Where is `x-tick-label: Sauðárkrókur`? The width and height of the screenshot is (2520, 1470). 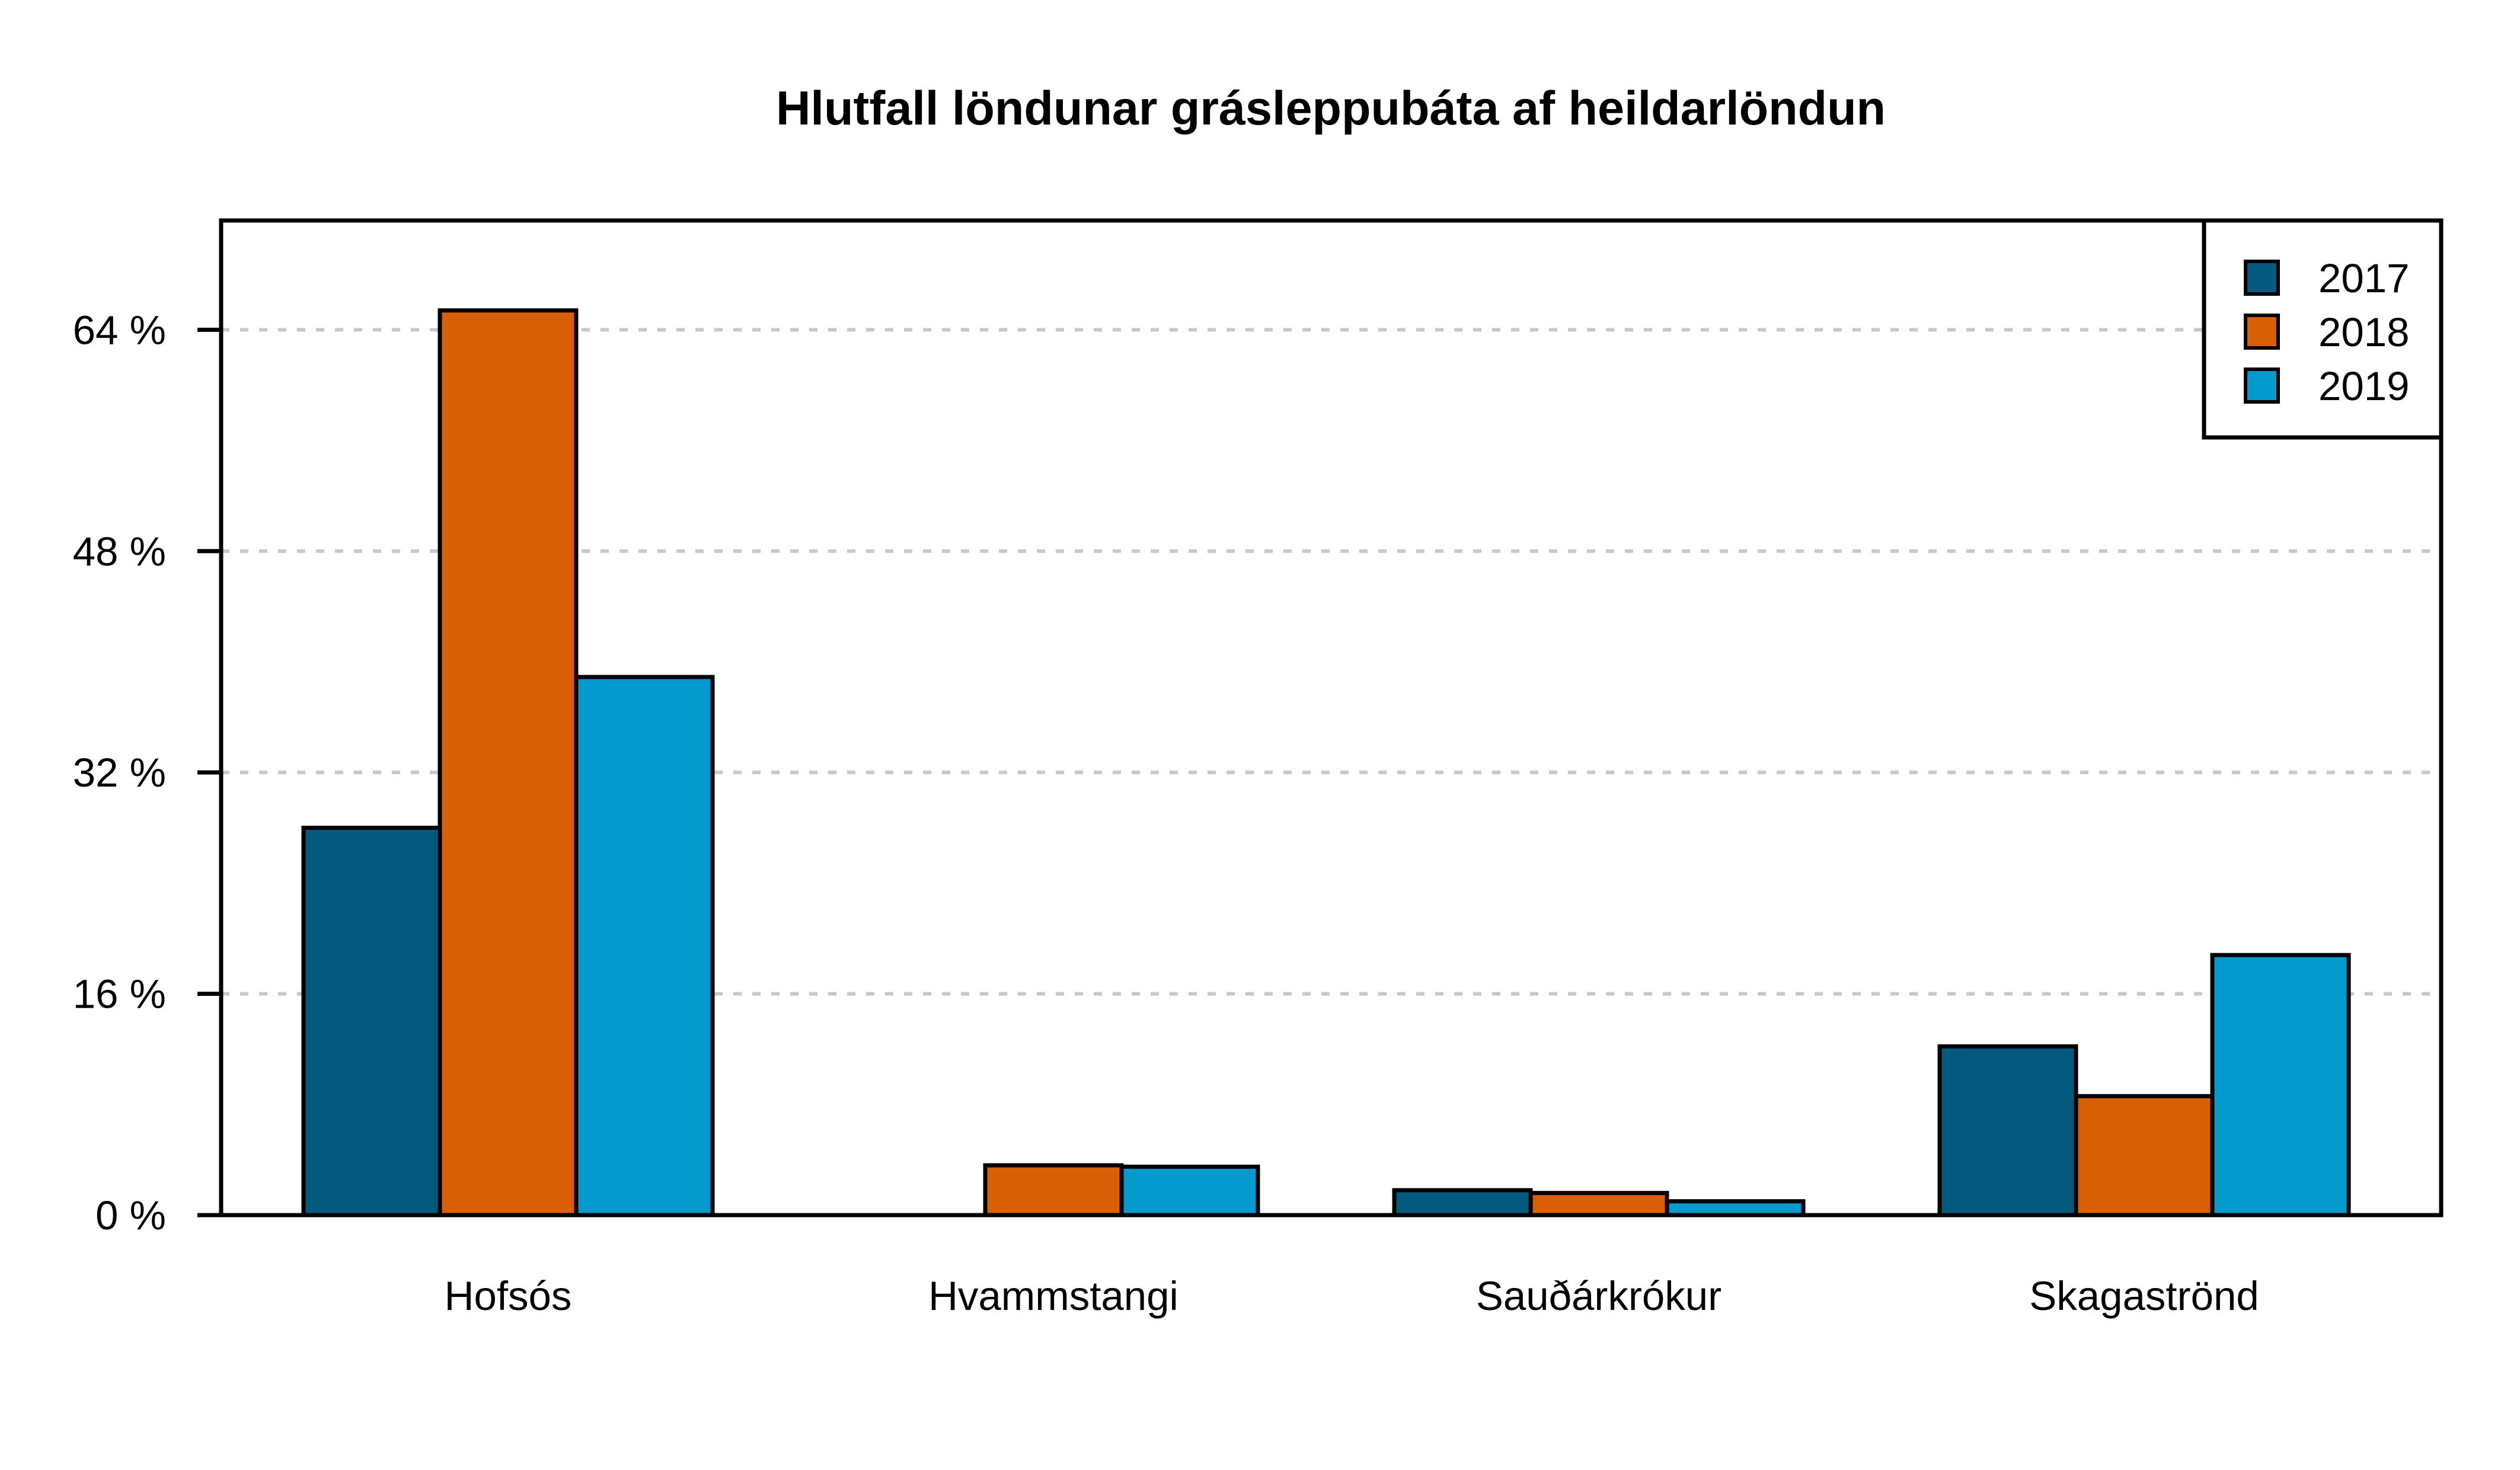 x-tick-label: Sauðárkrókur is located at coordinates (1599, 1296).